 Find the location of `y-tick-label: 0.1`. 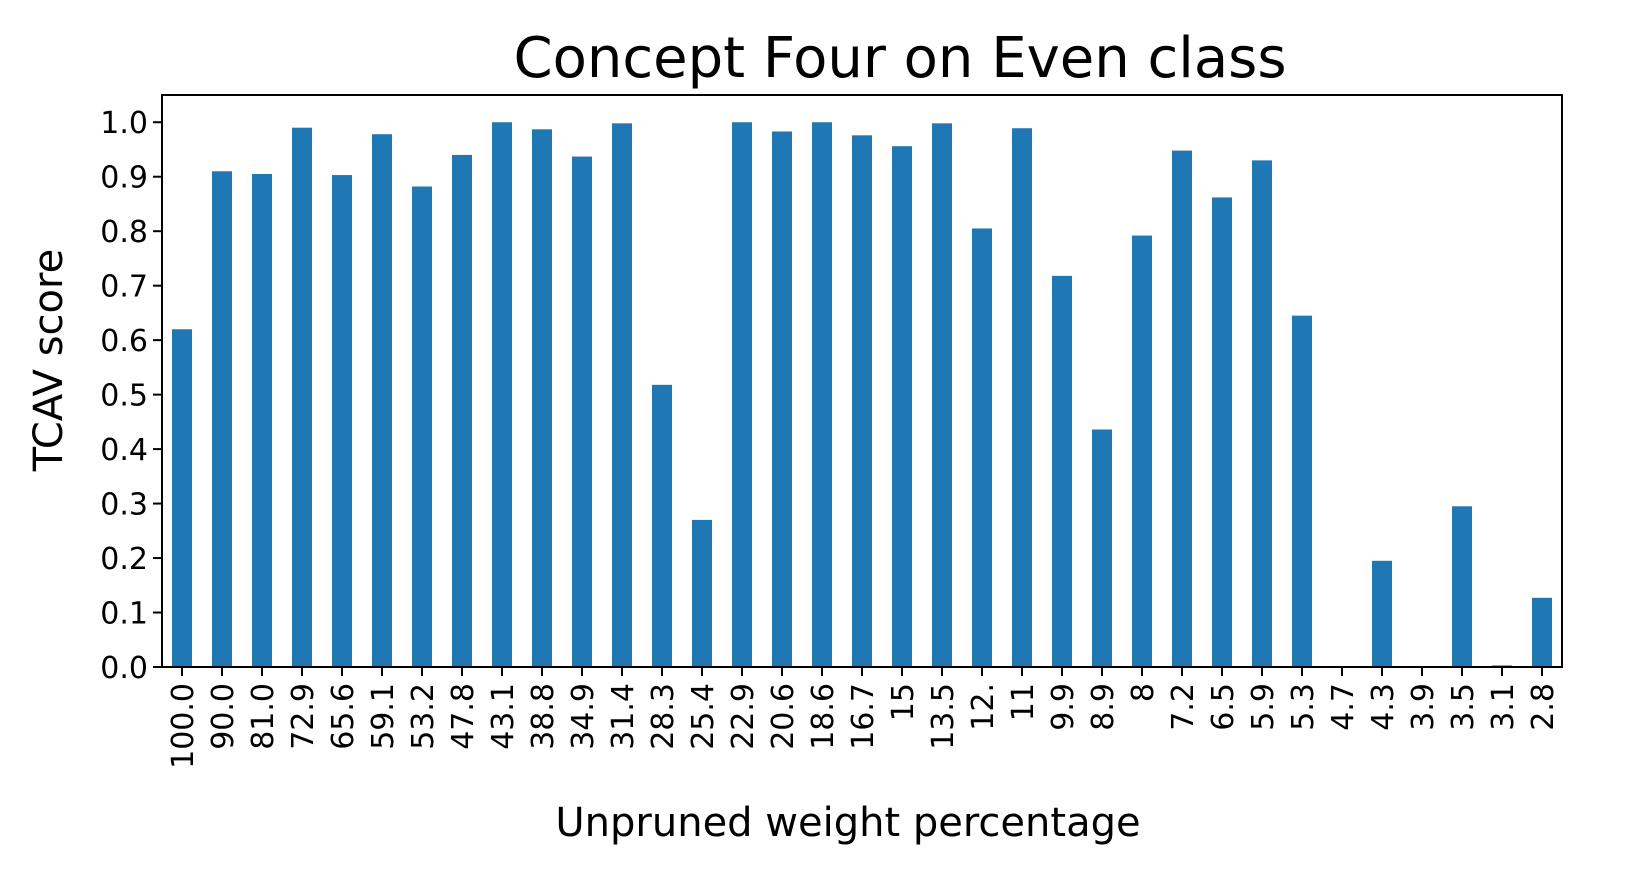

y-tick-label: 0.1 is located at coordinates (124, 614).